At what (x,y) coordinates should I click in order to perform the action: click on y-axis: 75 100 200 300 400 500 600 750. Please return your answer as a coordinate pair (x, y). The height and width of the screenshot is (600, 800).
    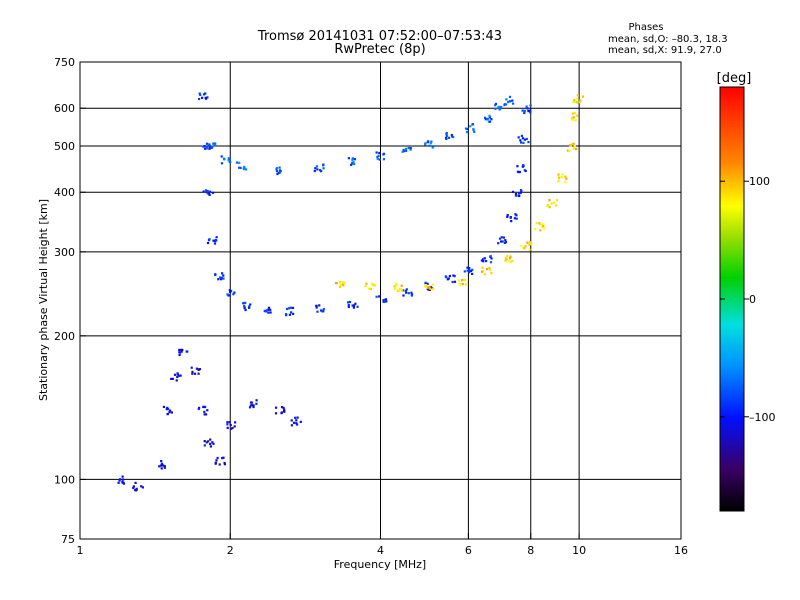
    Looking at the image, I should click on (70, 301).